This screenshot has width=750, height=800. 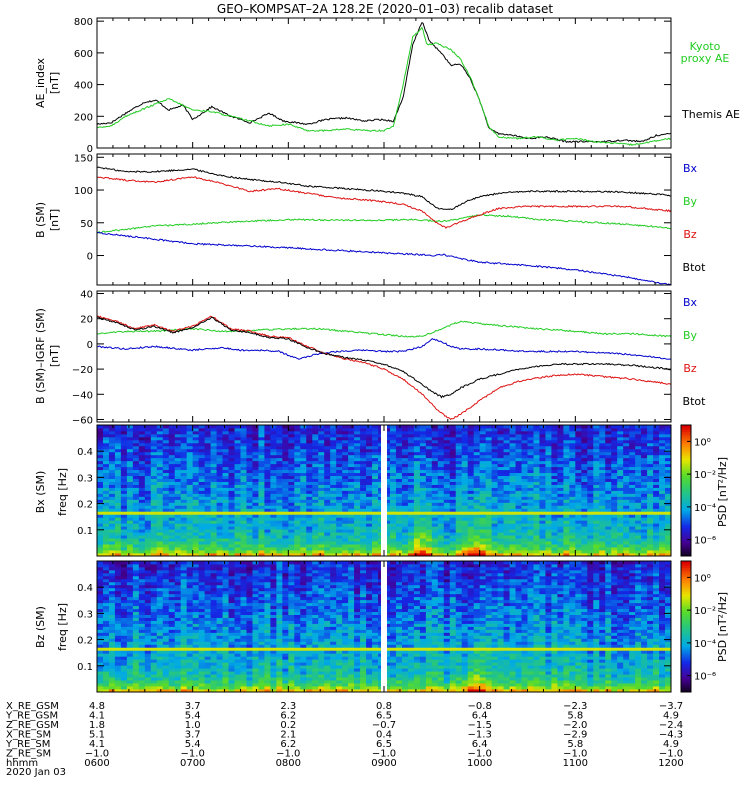 What do you see at coordinates (86, 224) in the screenshot?
I see `y-tick-label: 50` at bounding box center [86, 224].